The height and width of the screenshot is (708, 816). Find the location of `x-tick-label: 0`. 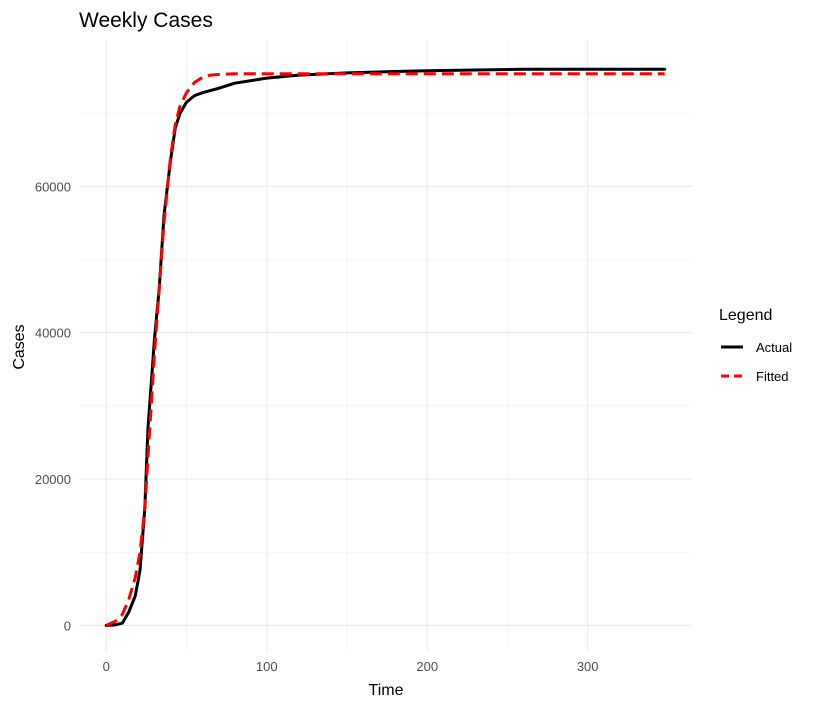

x-tick-label: 0 is located at coordinates (106, 666).